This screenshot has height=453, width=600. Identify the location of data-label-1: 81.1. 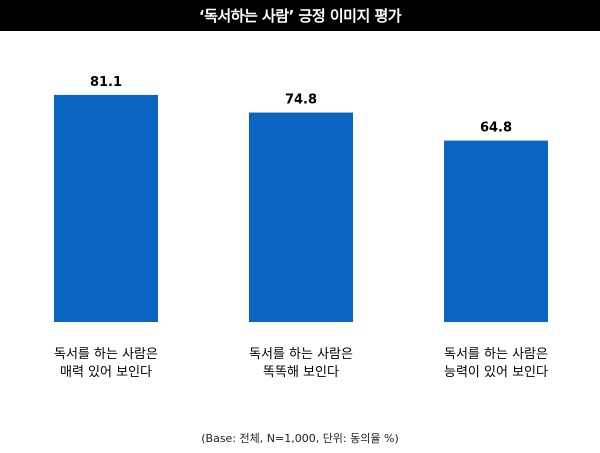
(106, 82).